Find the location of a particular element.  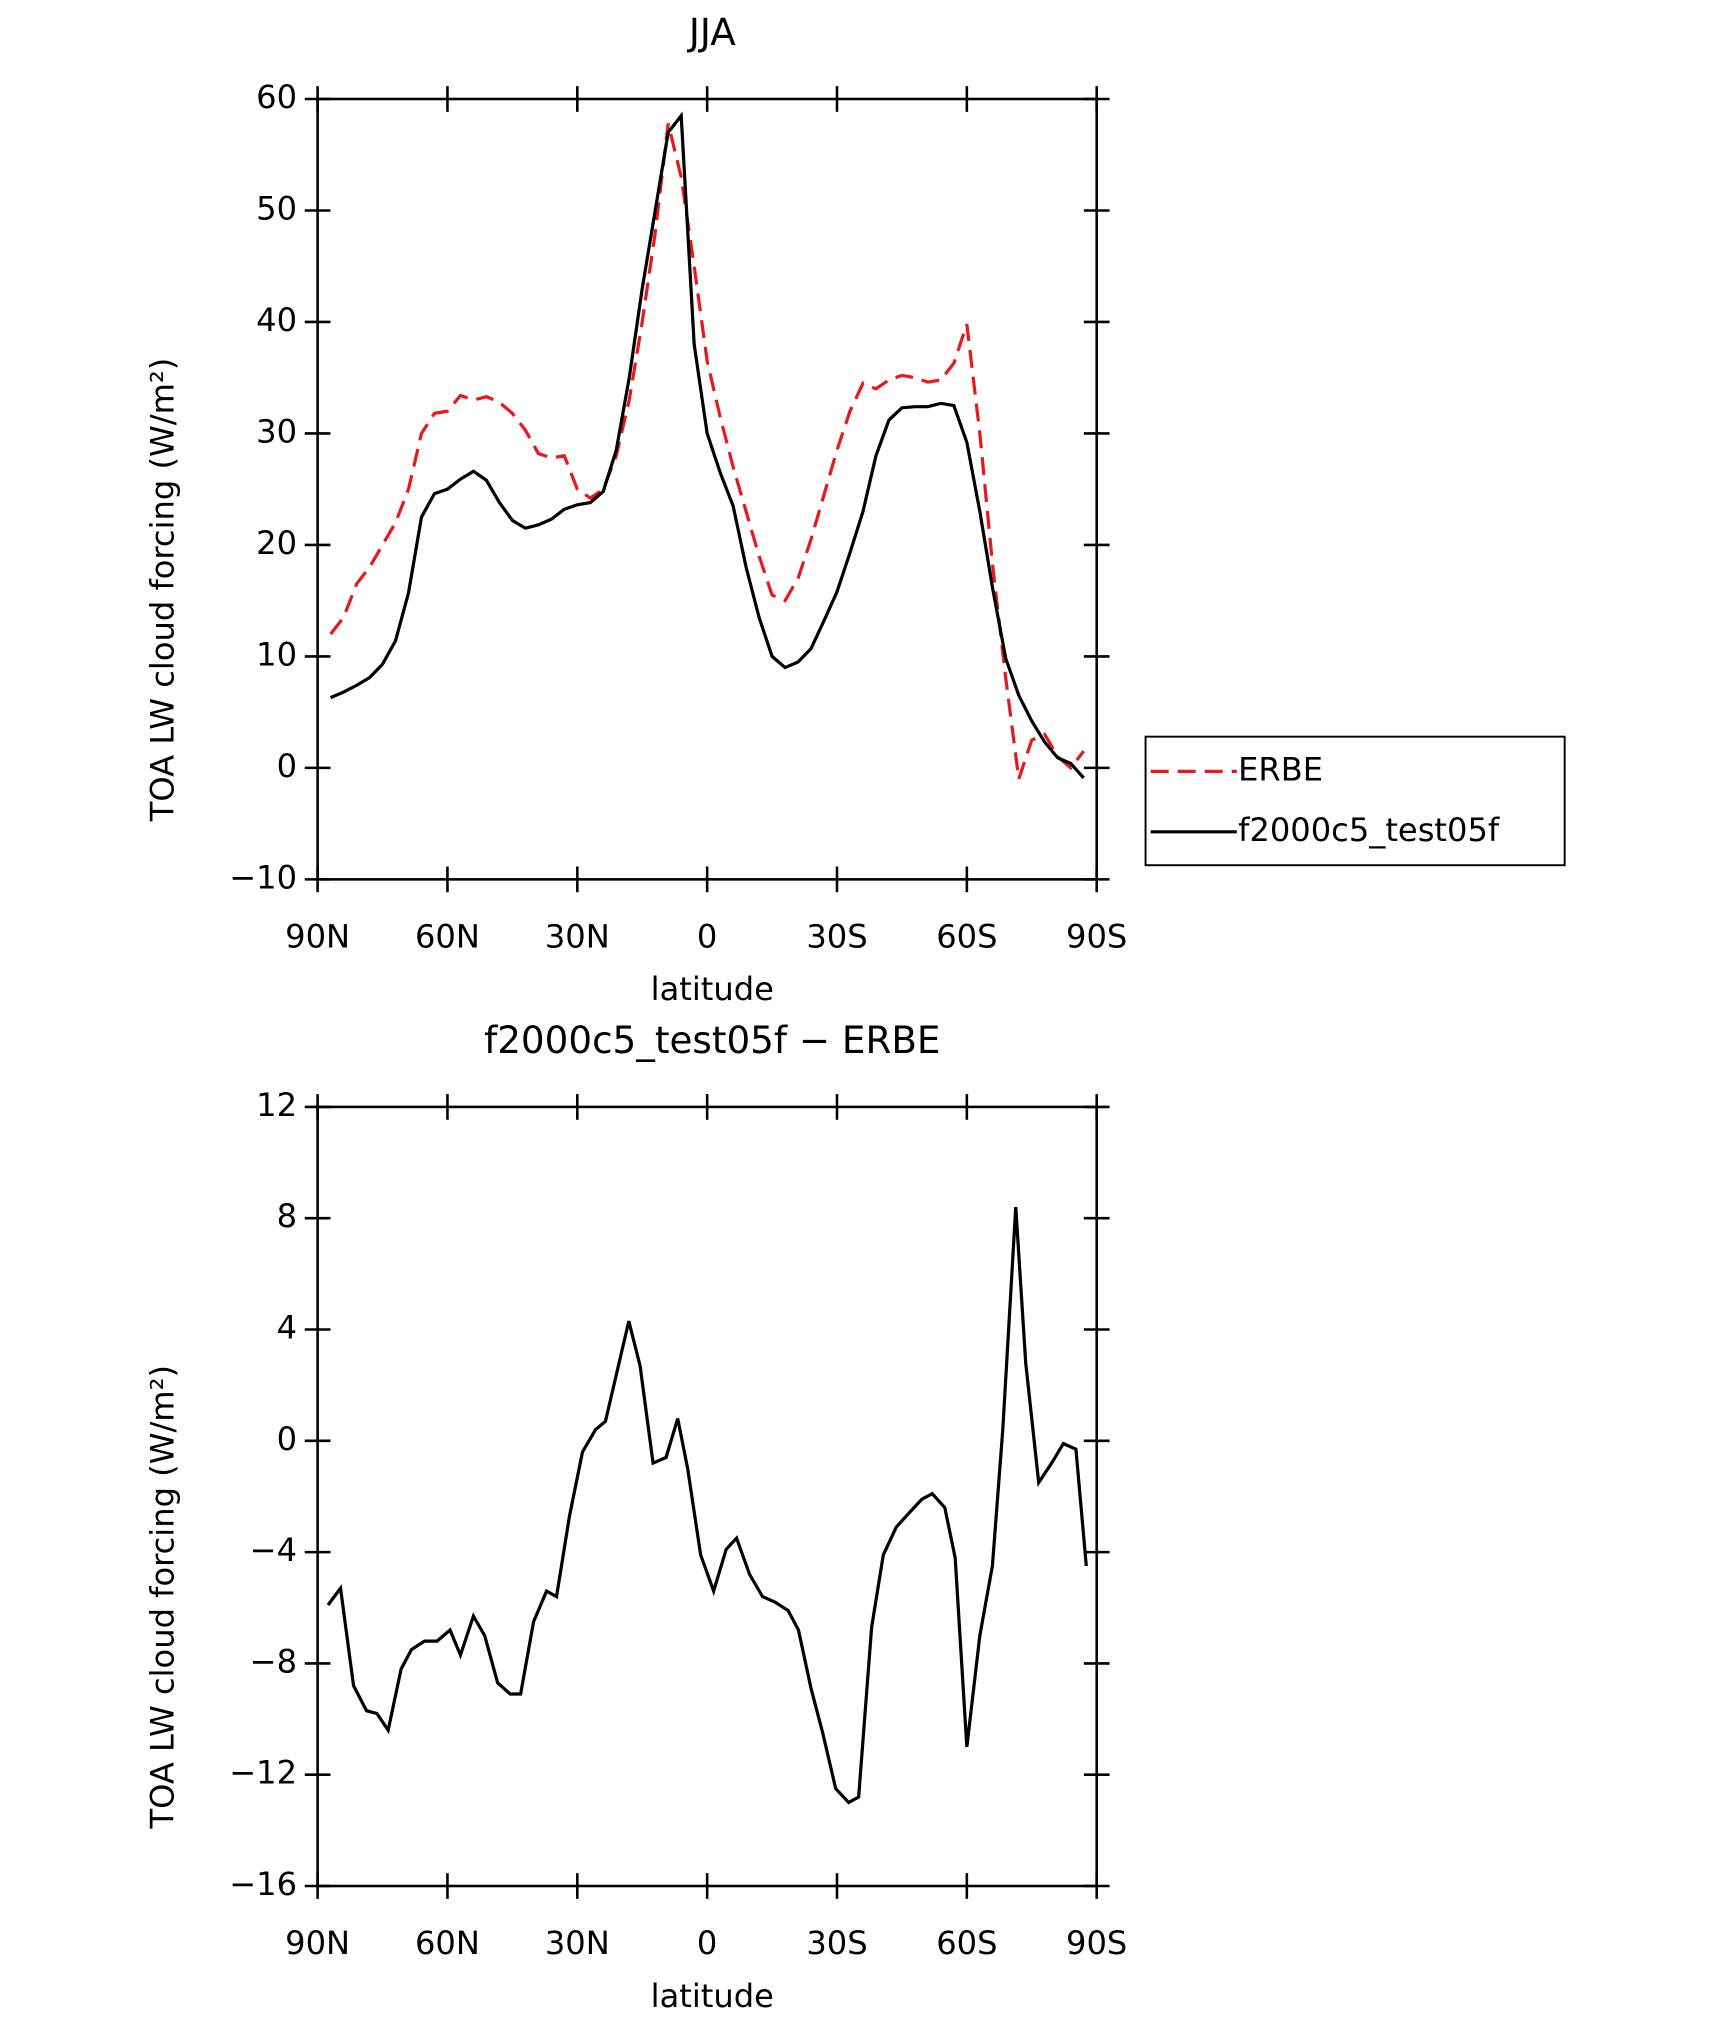

chart-title: JJA is located at coordinates (711, 32).